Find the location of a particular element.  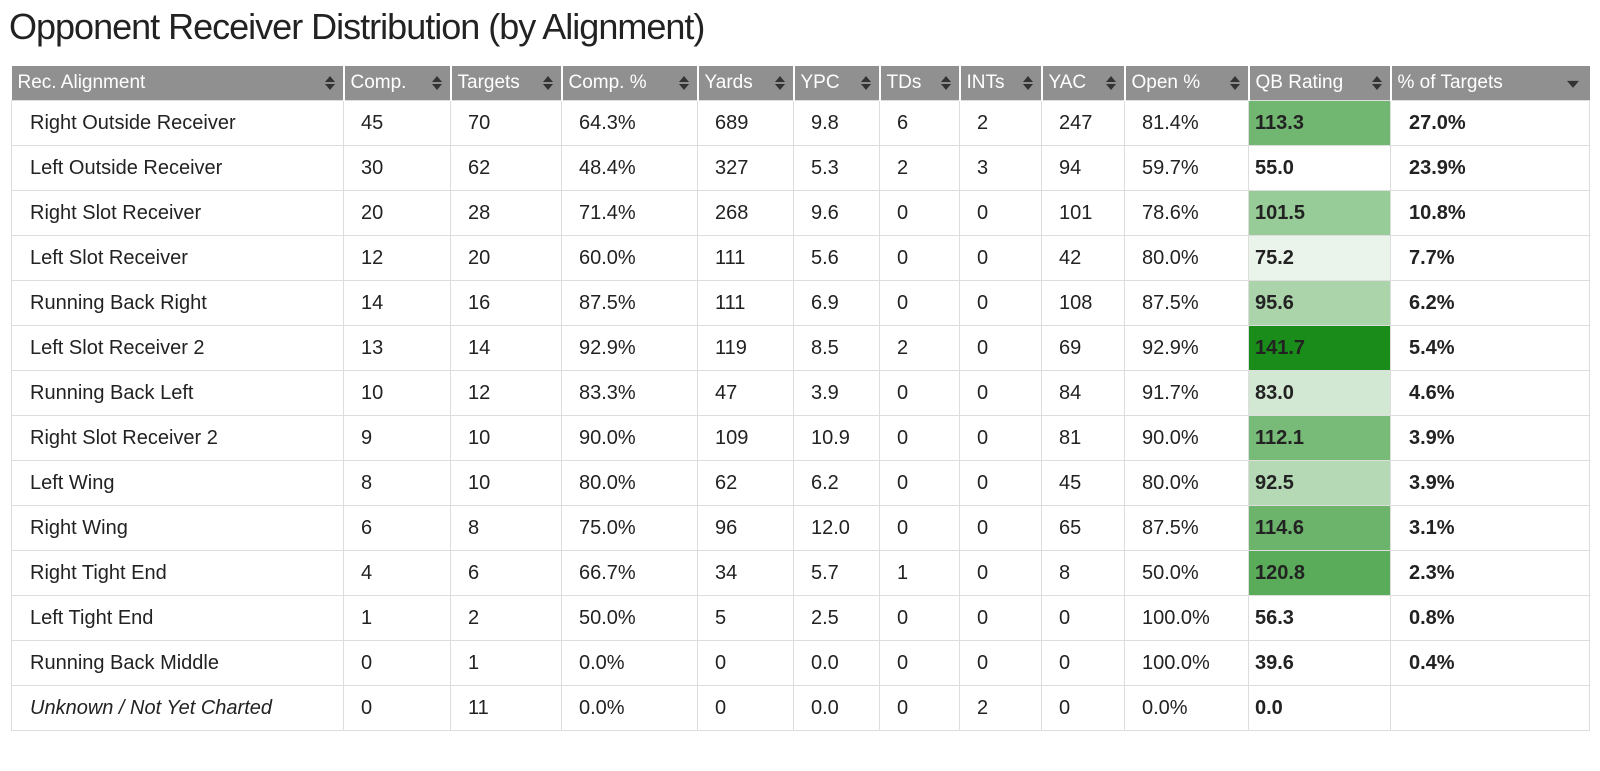

cell-pct-of-targets: 3.9% is located at coordinates (1490, 438).